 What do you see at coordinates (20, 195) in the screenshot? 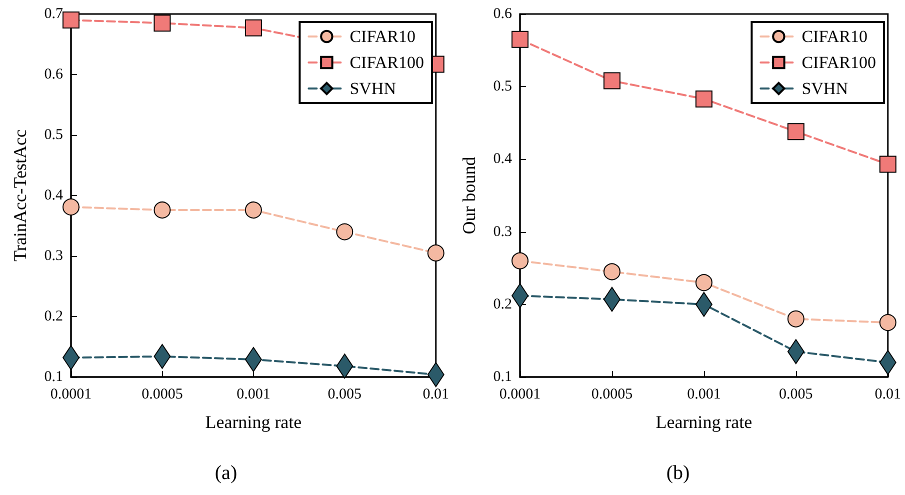
I see `y-axis-title: TrainAcc-TestAcc` at bounding box center [20, 195].